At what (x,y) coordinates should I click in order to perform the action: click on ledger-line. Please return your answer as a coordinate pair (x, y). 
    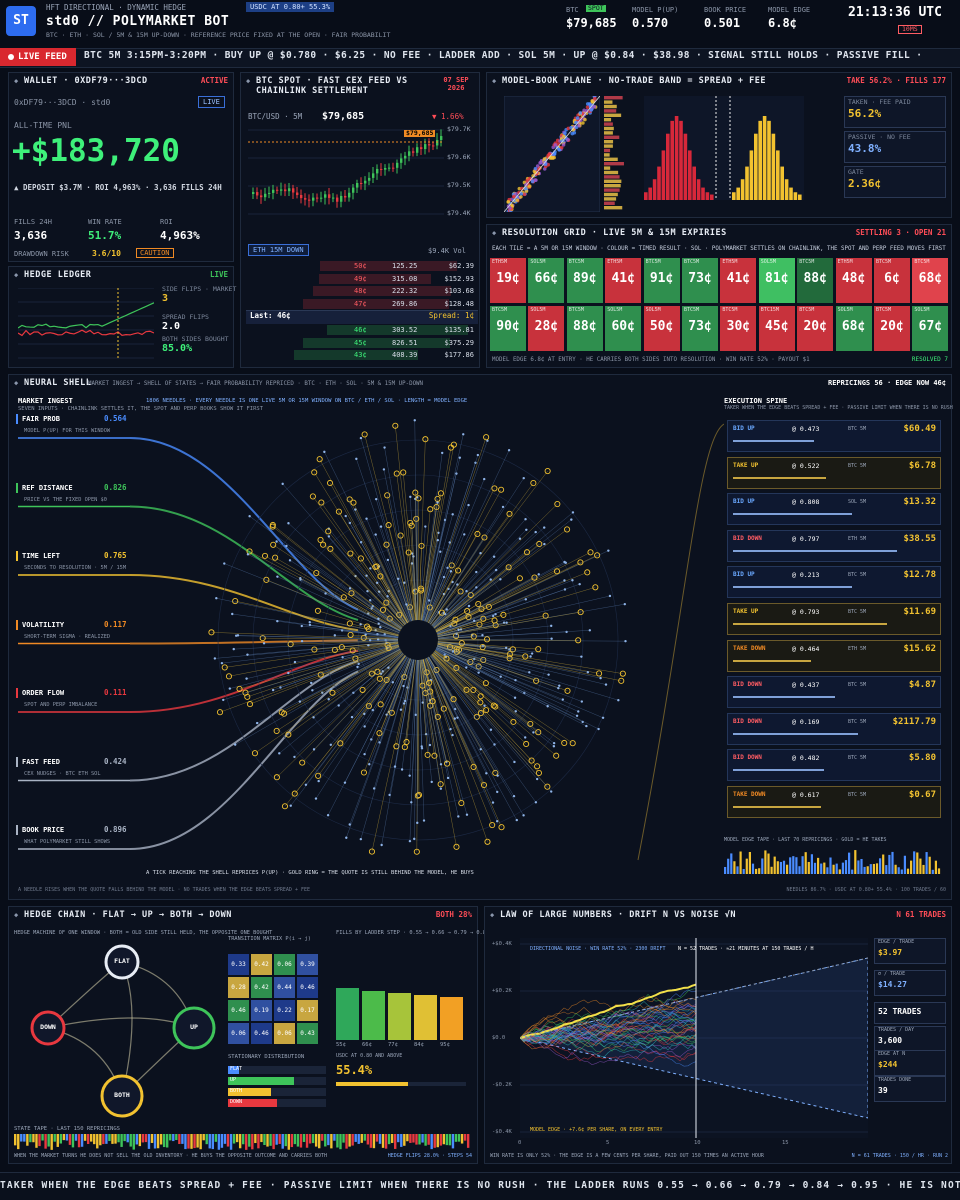
    Looking at the image, I should click on (86, 315).